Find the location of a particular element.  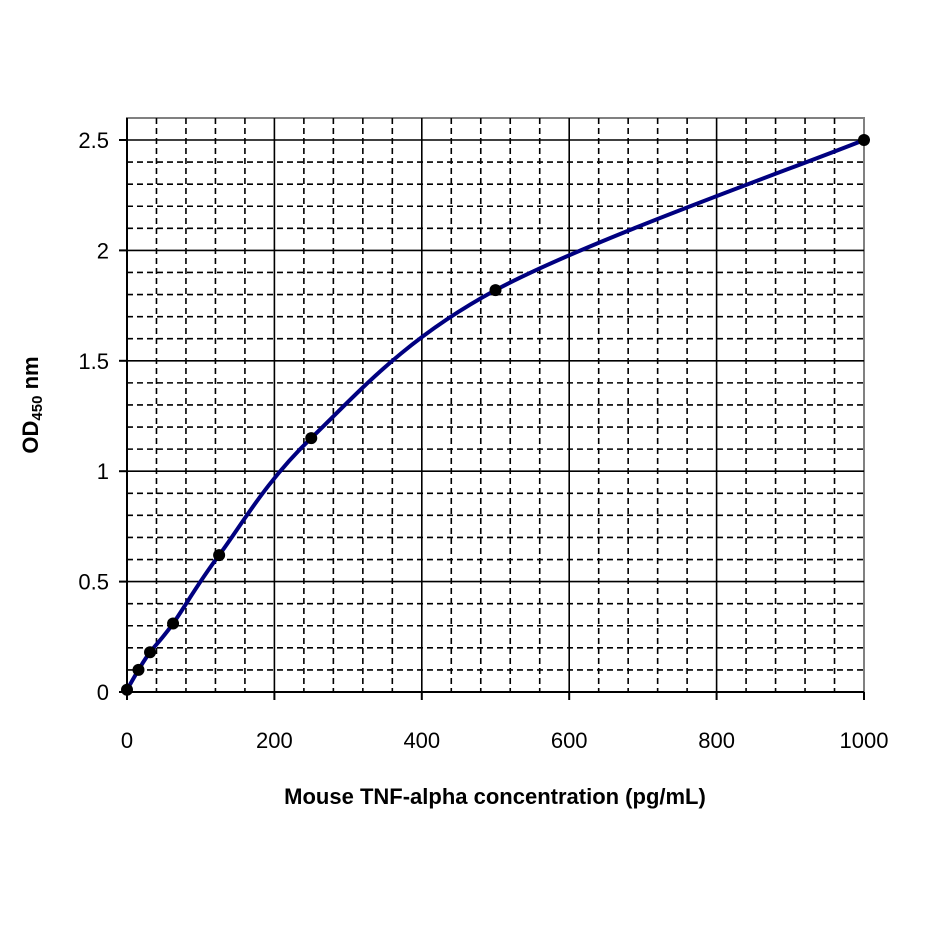

y-tick-label: 0.5 is located at coordinates (93, 582).